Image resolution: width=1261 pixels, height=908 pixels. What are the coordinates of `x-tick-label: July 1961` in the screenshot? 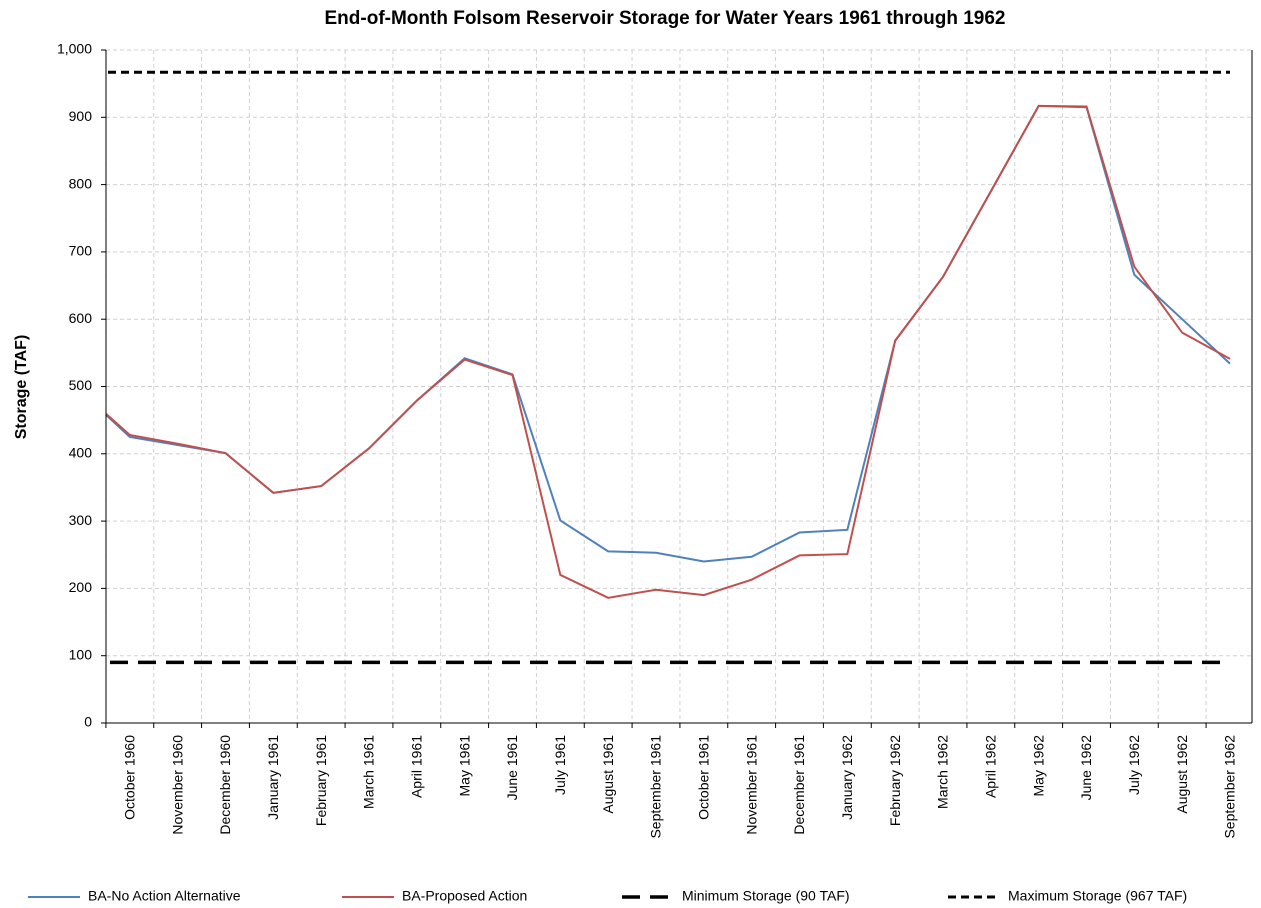 It's located at (560, 765).